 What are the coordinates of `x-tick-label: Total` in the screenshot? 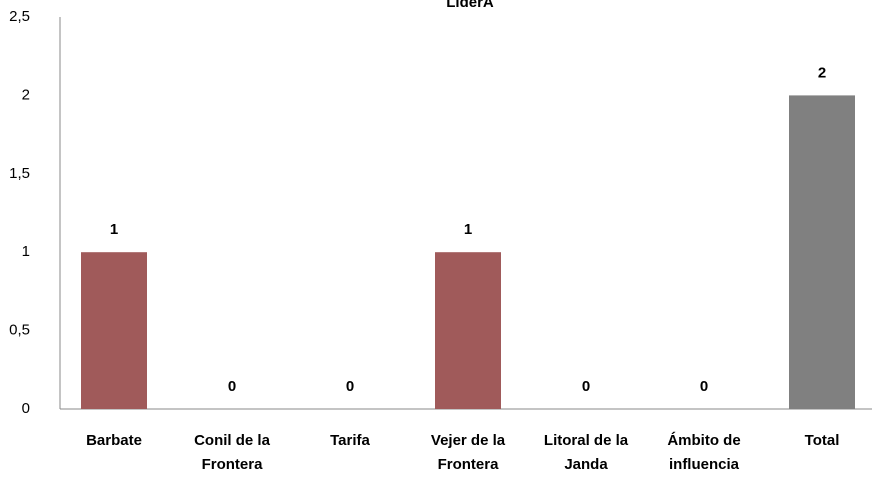 It's located at (822, 440).